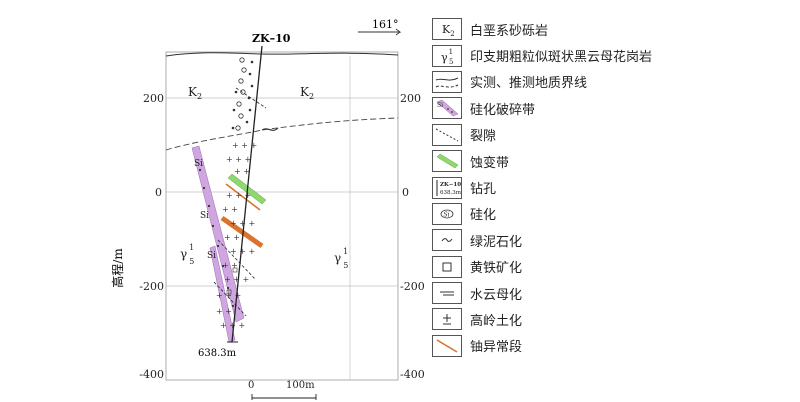 The image size is (800, 402). I want to click on bearing-label: 161°, so click(385, 24).